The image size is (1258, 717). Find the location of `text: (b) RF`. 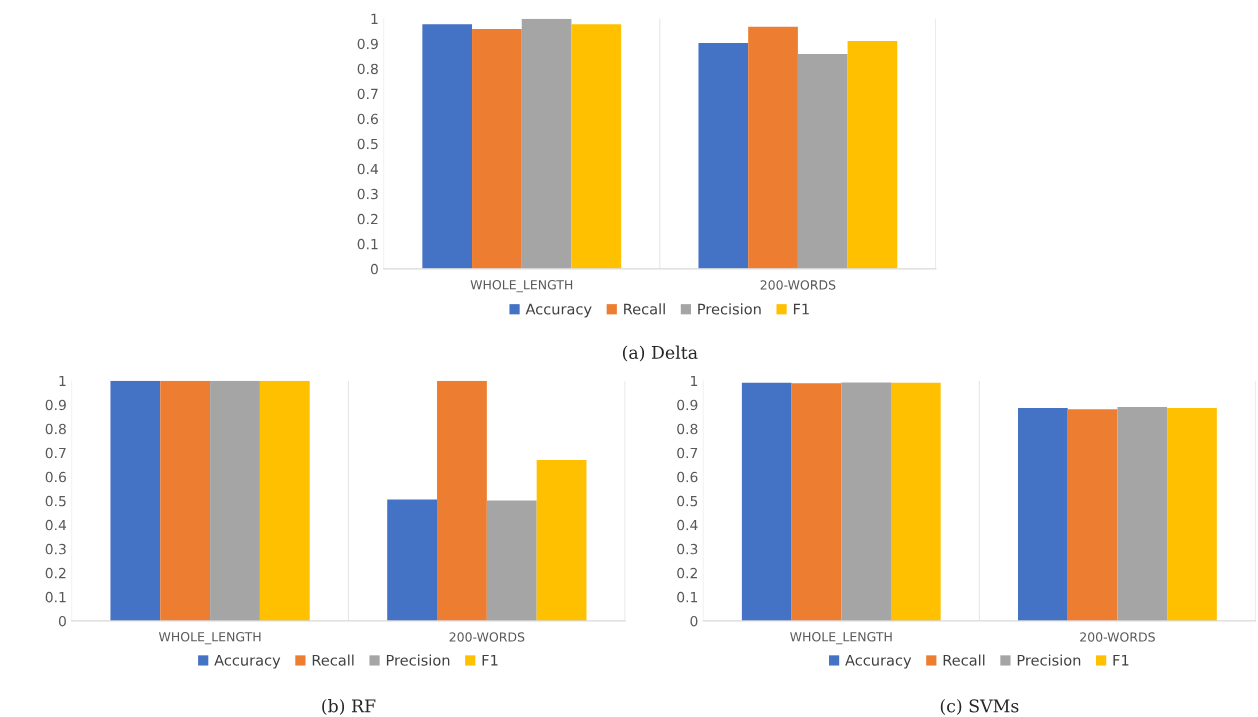

text: (b) RF is located at coordinates (349, 706).